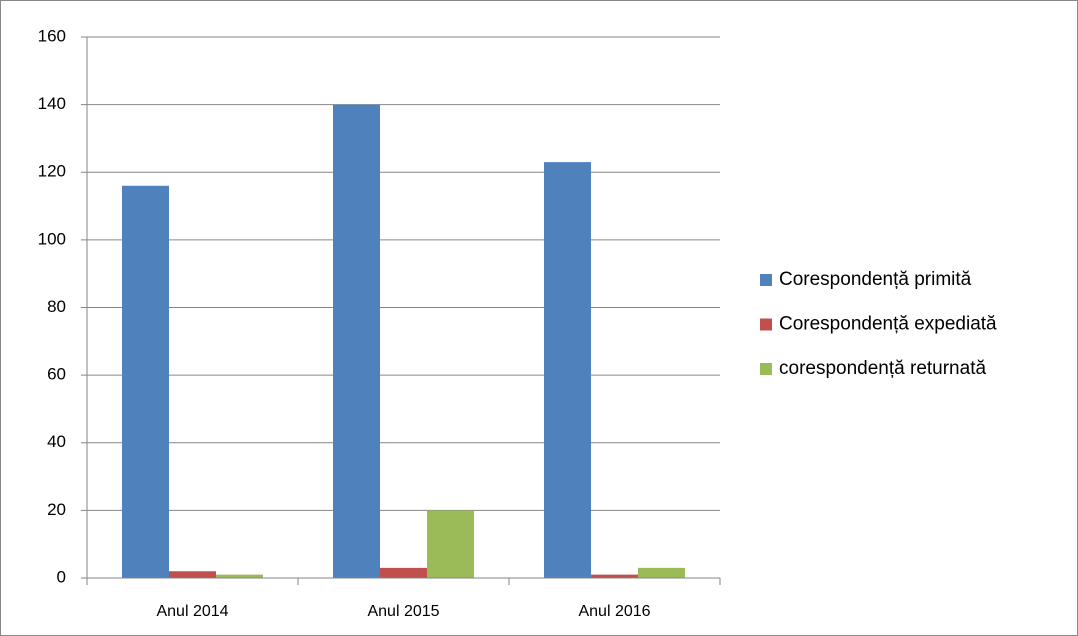  What do you see at coordinates (882, 368) in the screenshot?
I see `legend-label: corespondență returnată` at bounding box center [882, 368].